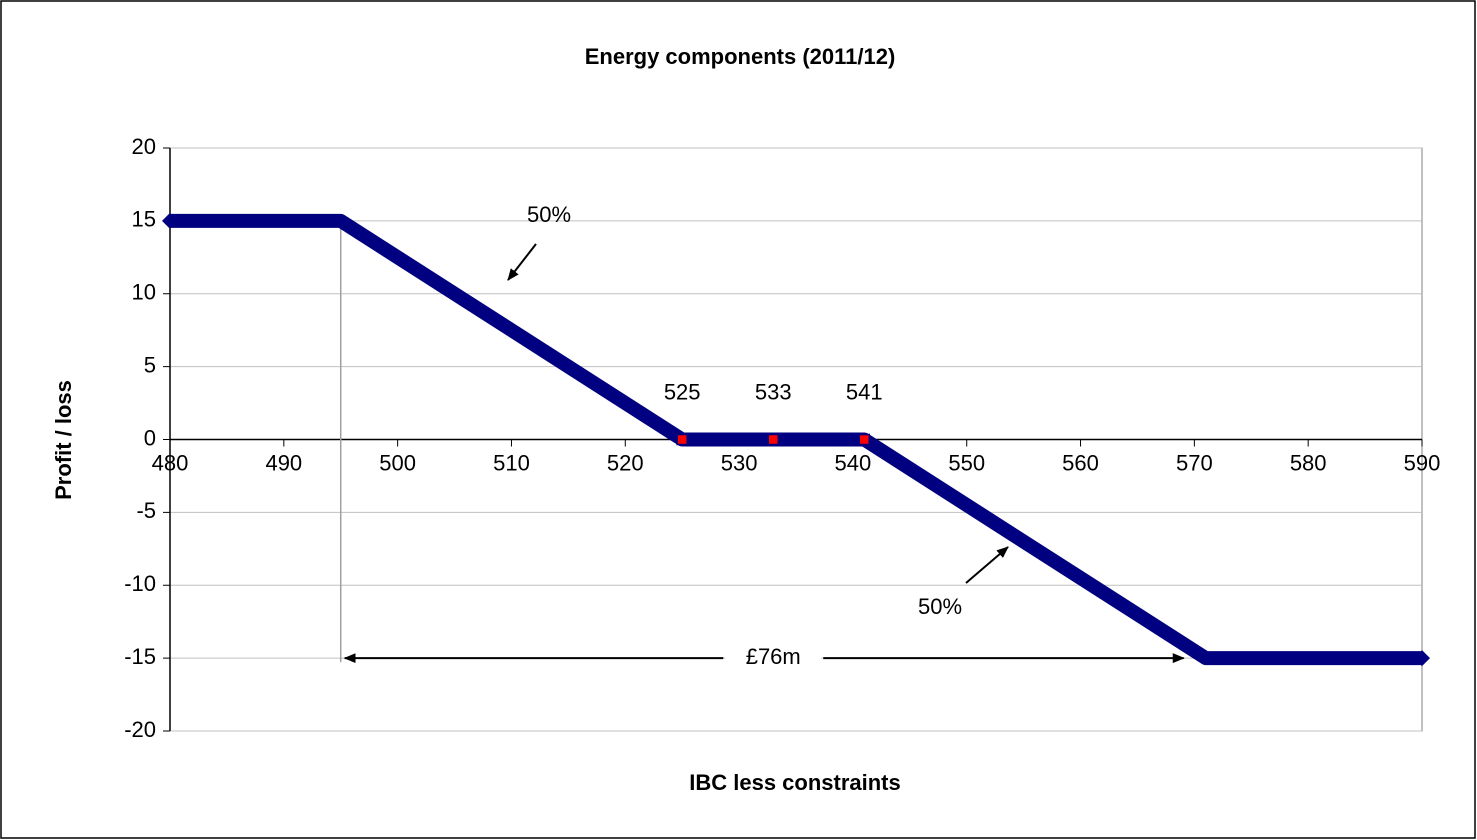 The height and width of the screenshot is (840, 1477). What do you see at coordinates (150, 437) in the screenshot?
I see `y-tick-label: 0` at bounding box center [150, 437].